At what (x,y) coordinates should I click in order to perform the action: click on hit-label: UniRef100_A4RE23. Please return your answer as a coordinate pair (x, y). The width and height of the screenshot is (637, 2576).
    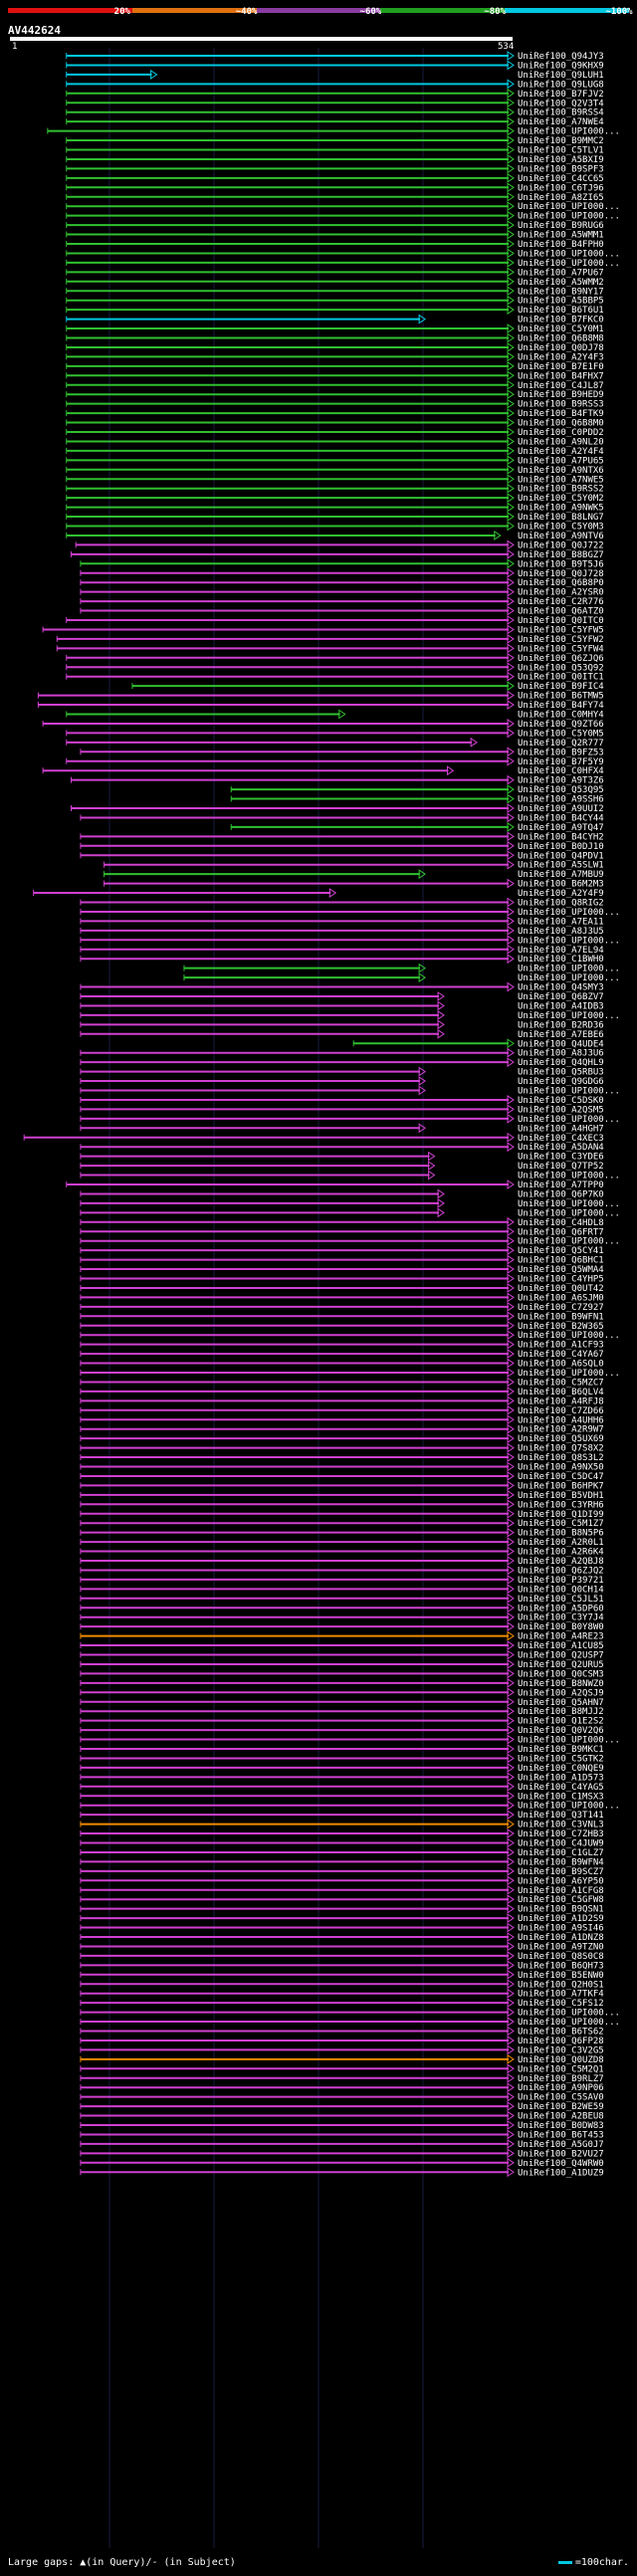
    Looking at the image, I should click on (561, 1637).